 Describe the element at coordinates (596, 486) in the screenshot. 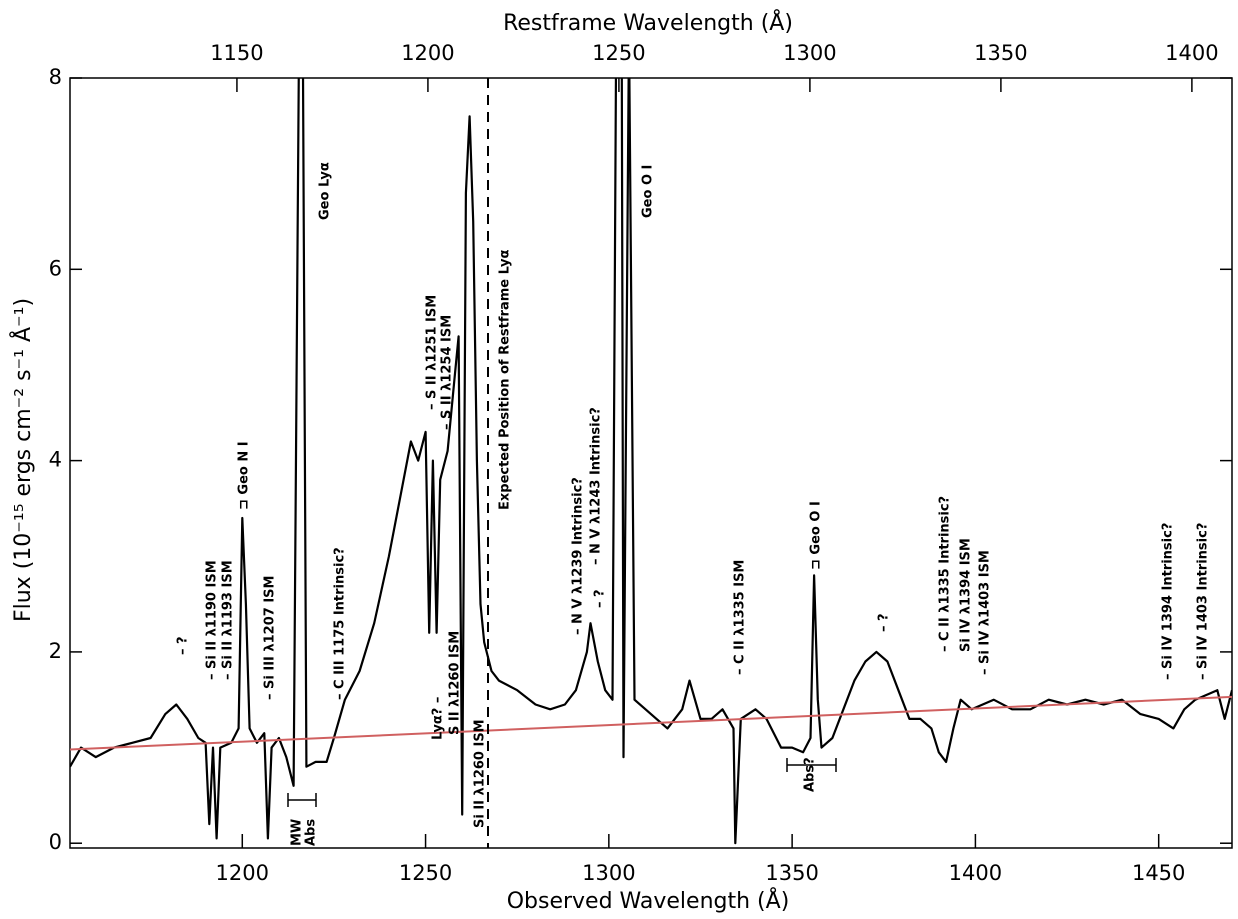

I see `annotation: – N V λ1243 Intrinsic?` at that location.